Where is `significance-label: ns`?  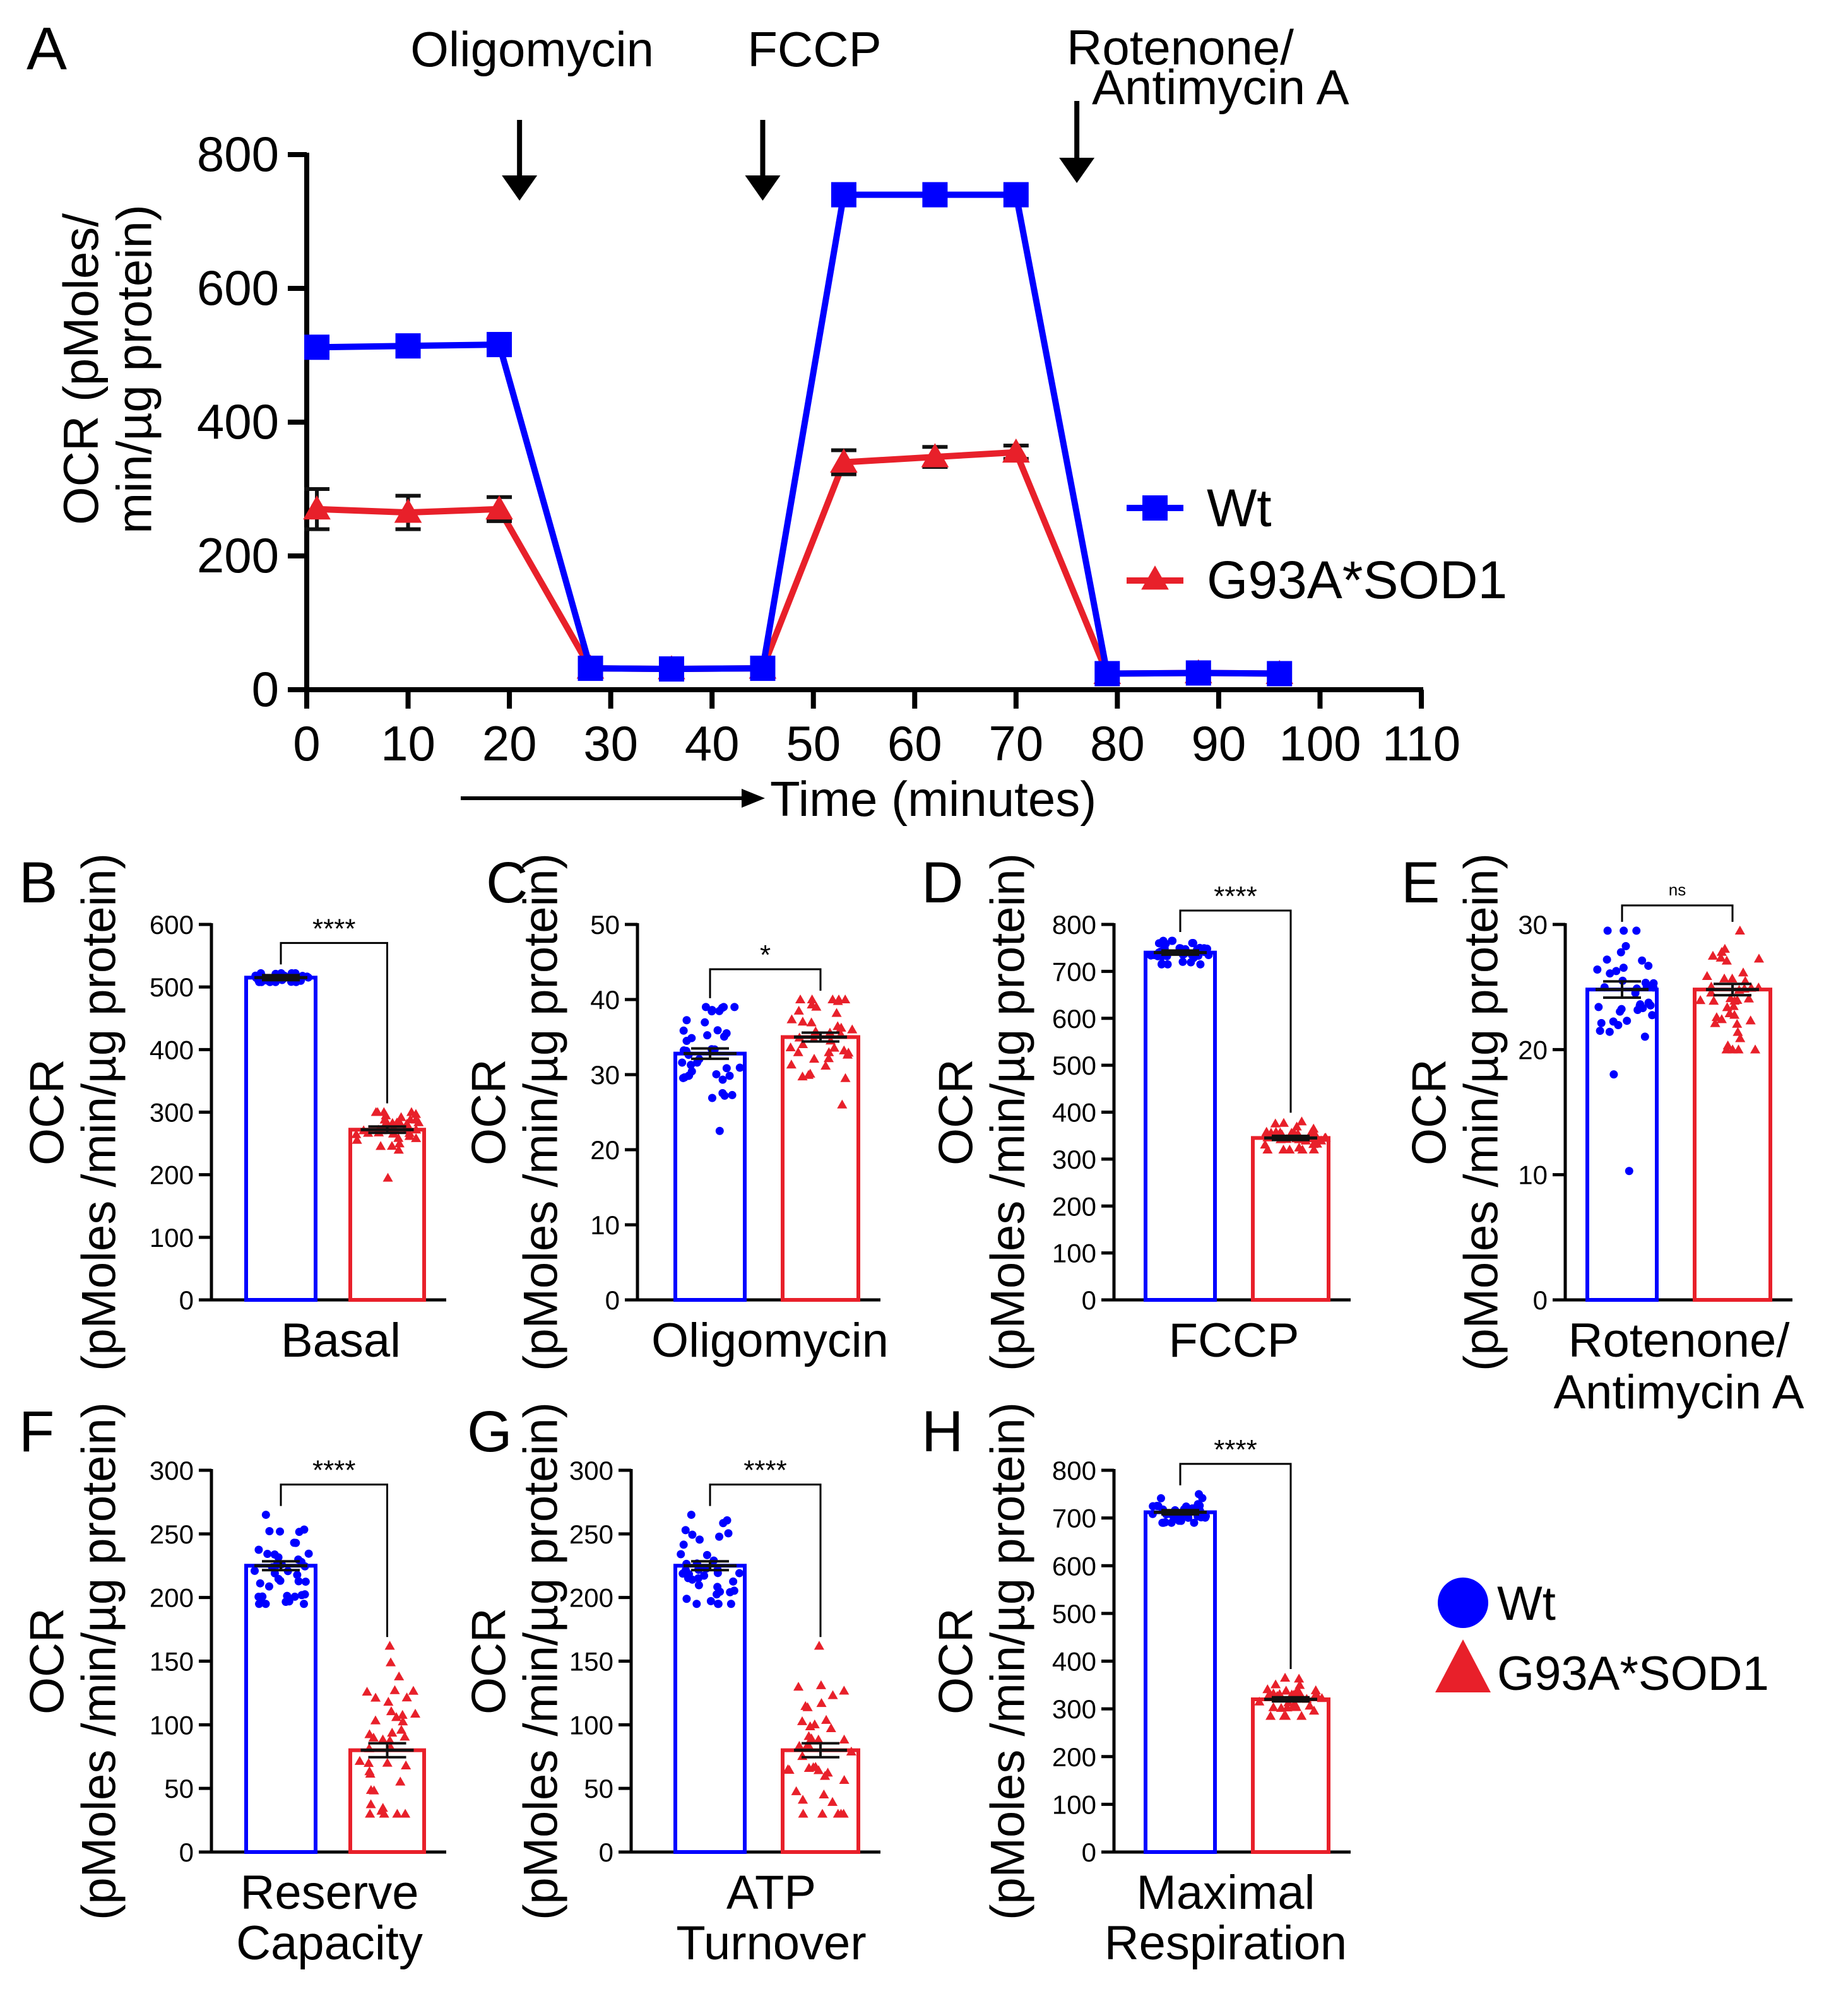
significance-label: ns is located at coordinates (1678, 889).